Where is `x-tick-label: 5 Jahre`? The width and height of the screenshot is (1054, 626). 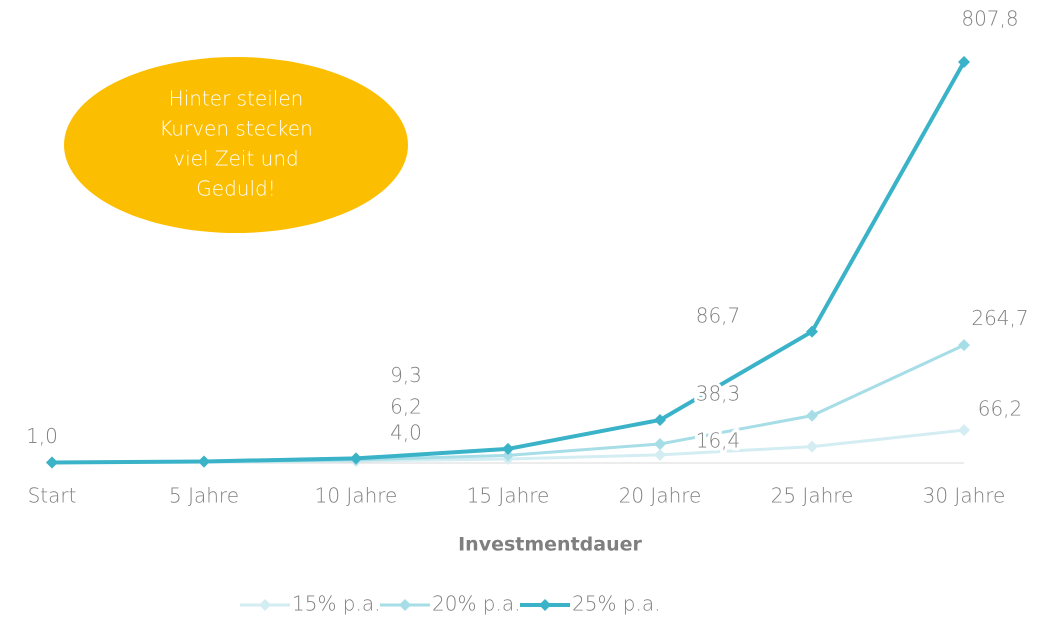 x-tick-label: 5 Jahre is located at coordinates (204, 496).